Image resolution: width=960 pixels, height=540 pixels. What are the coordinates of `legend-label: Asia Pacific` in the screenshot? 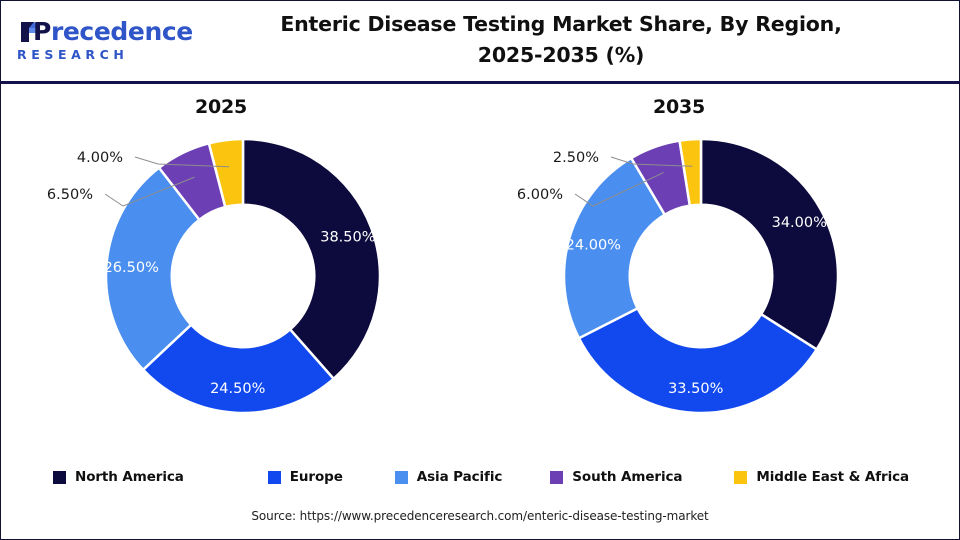 It's located at (459, 477).